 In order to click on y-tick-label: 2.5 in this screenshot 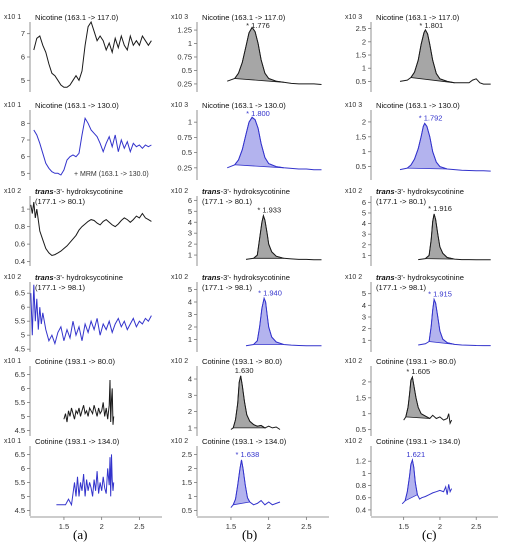, I will do `click(361, 28)`.